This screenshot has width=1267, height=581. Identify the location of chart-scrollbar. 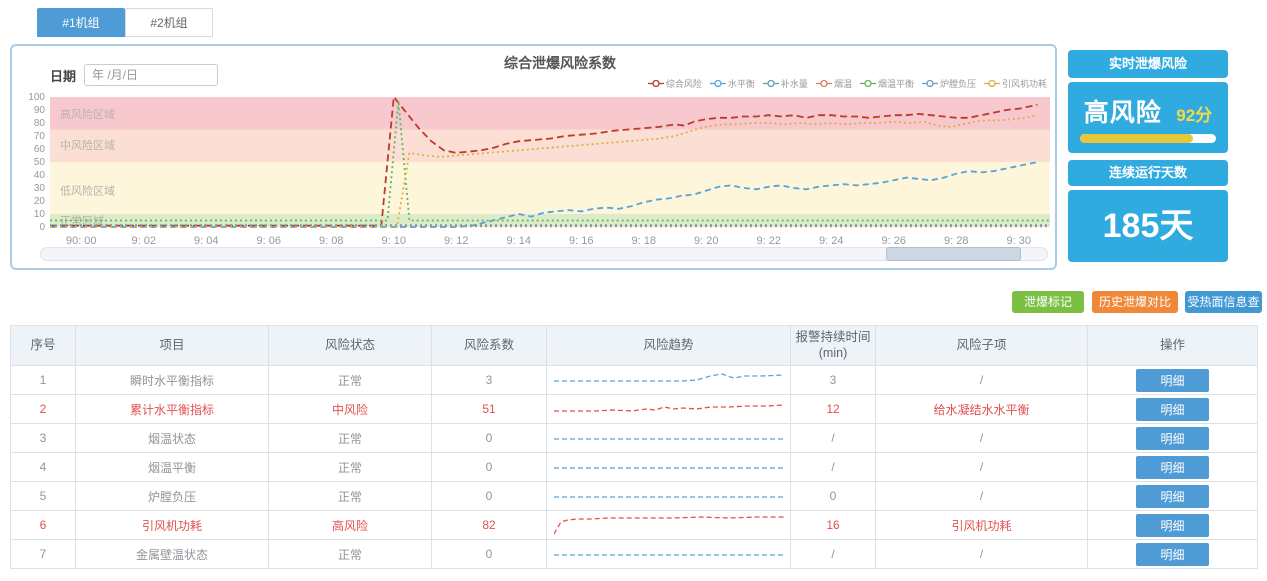
(544, 254).